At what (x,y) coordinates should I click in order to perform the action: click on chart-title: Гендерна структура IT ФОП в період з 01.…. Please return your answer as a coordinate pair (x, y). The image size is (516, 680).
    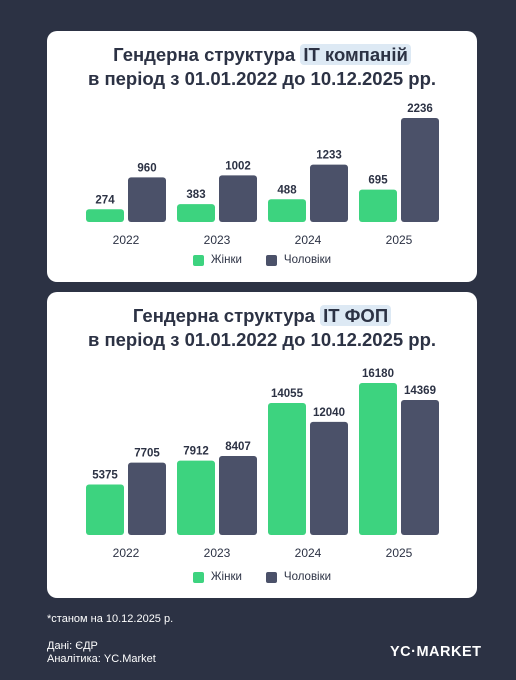
    Looking at the image, I should click on (262, 328).